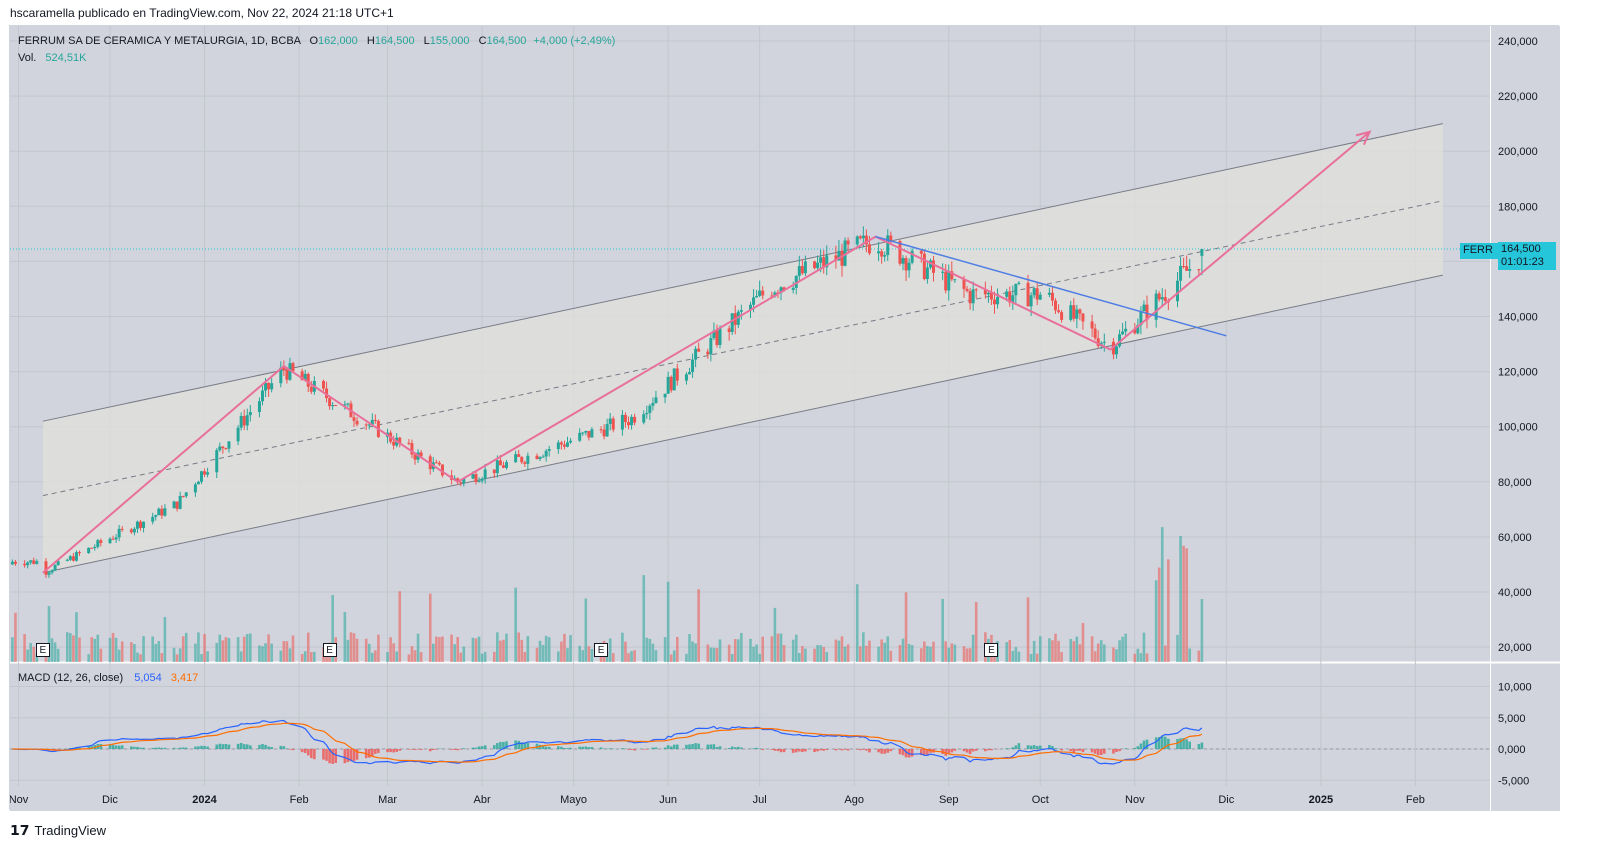 The image size is (1598, 863). Describe the element at coordinates (1135, 800) in the screenshot. I see `time-tick-label: Nov` at that location.